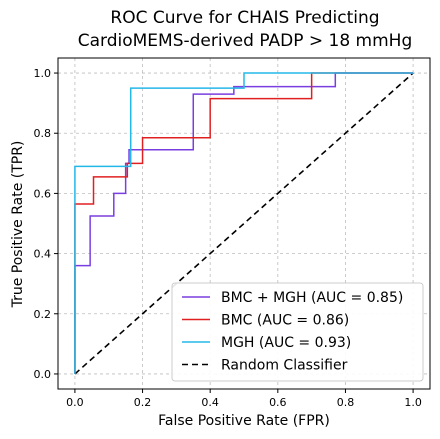 The image size is (440, 439). I want to click on x-tick-label: 1.0, so click(413, 402).